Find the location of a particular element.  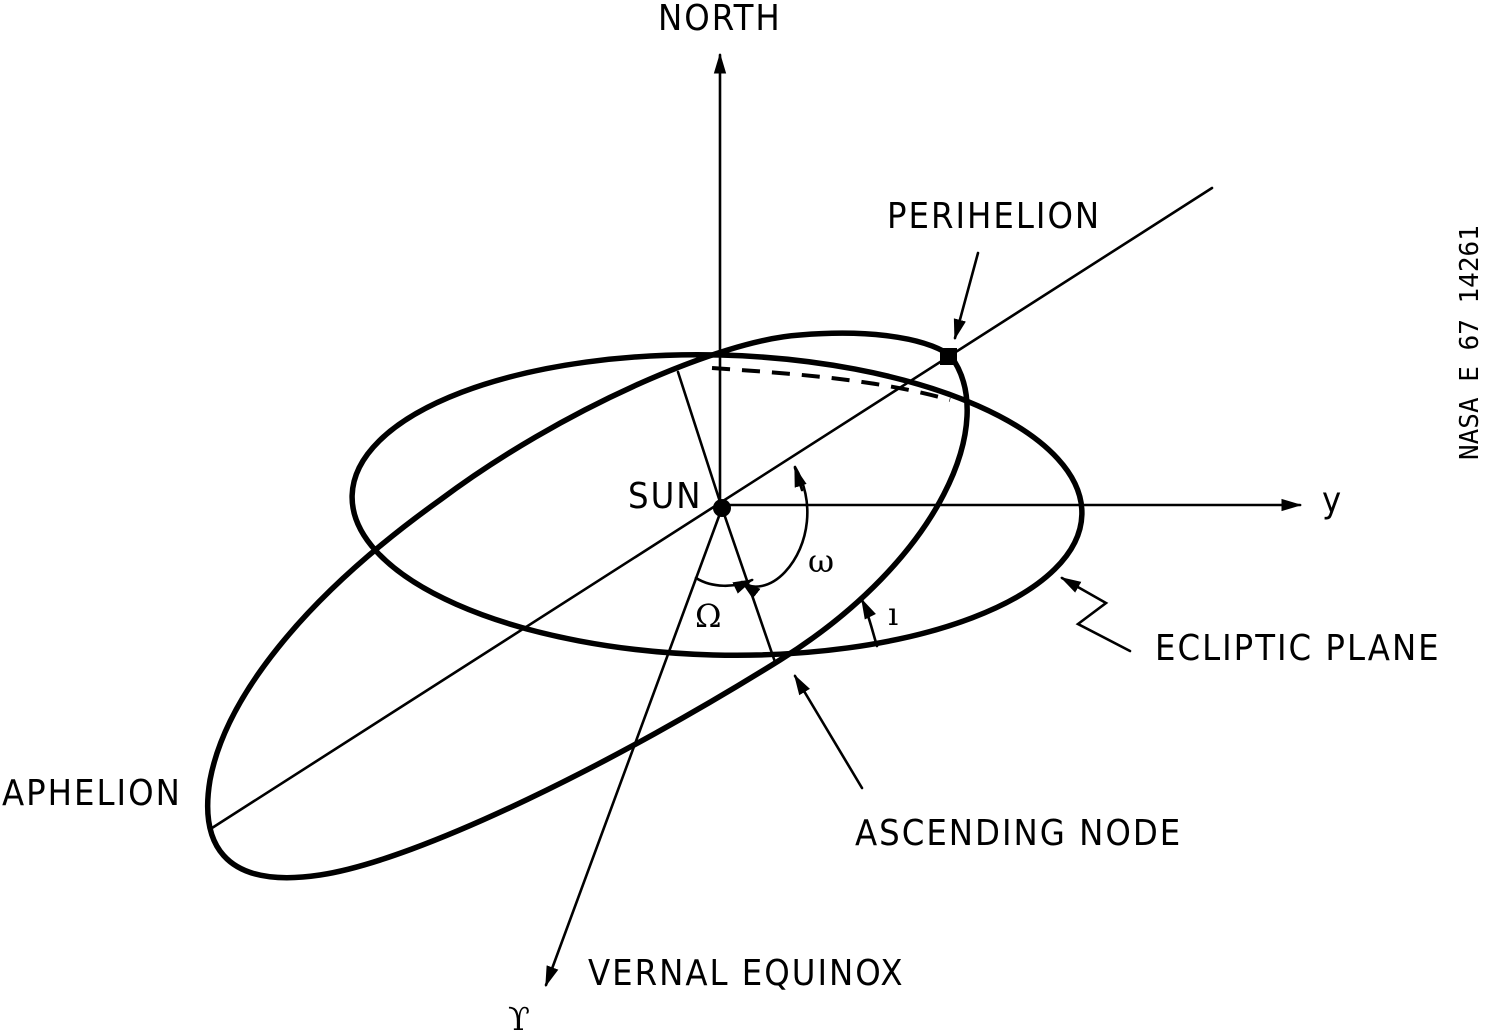

vernal-equinox-label: VERNAL EQUINOX is located at coordinates (746, 973).